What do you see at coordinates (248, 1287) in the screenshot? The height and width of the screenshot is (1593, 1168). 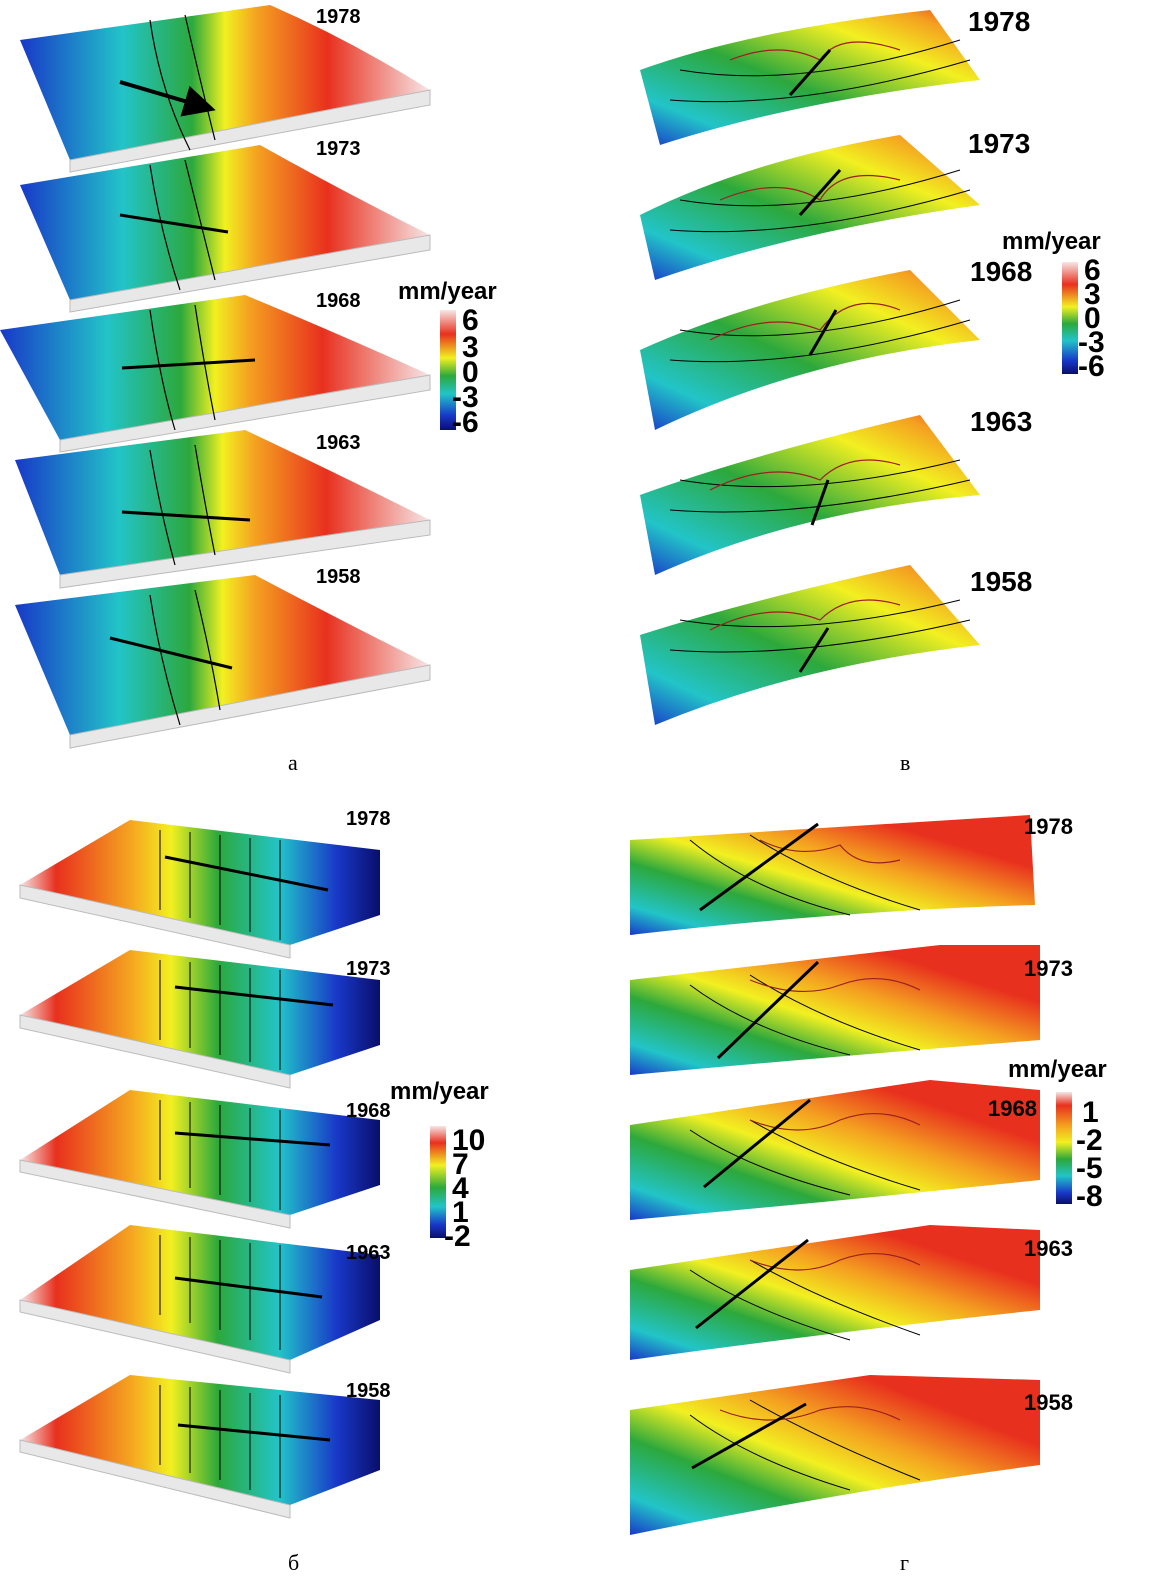 I see `trend-arrow-b-1963` at bounding box center [248, 1287].